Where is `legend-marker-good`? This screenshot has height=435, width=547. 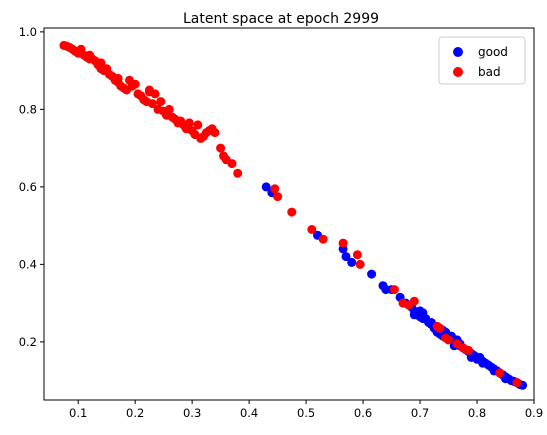
legend-marker-good is located at coordinates (458, 52).